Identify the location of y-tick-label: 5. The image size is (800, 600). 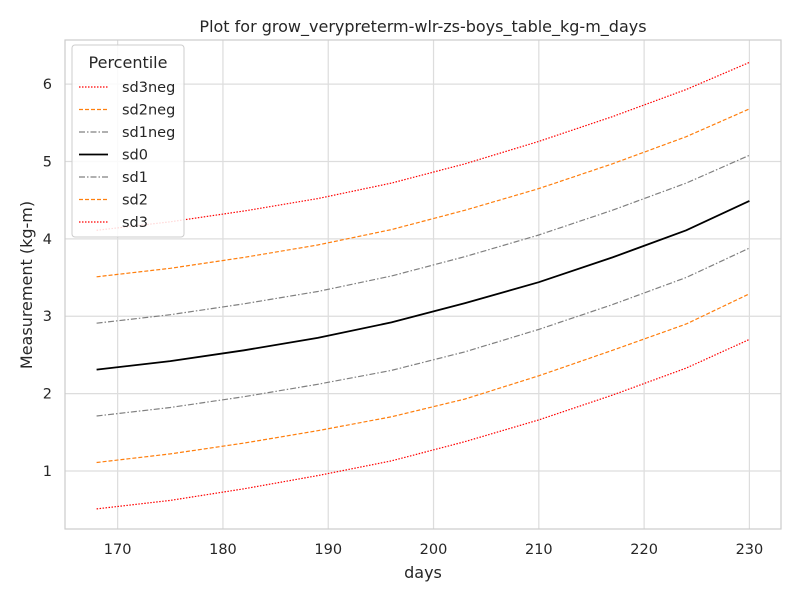
(47, 162).